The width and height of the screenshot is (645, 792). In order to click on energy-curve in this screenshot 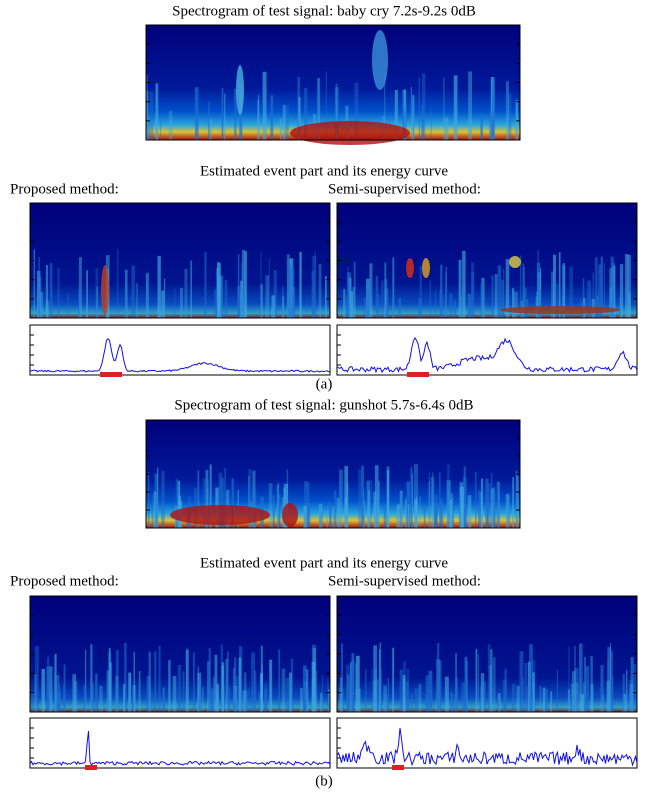, I will do `click(487, 355)`.